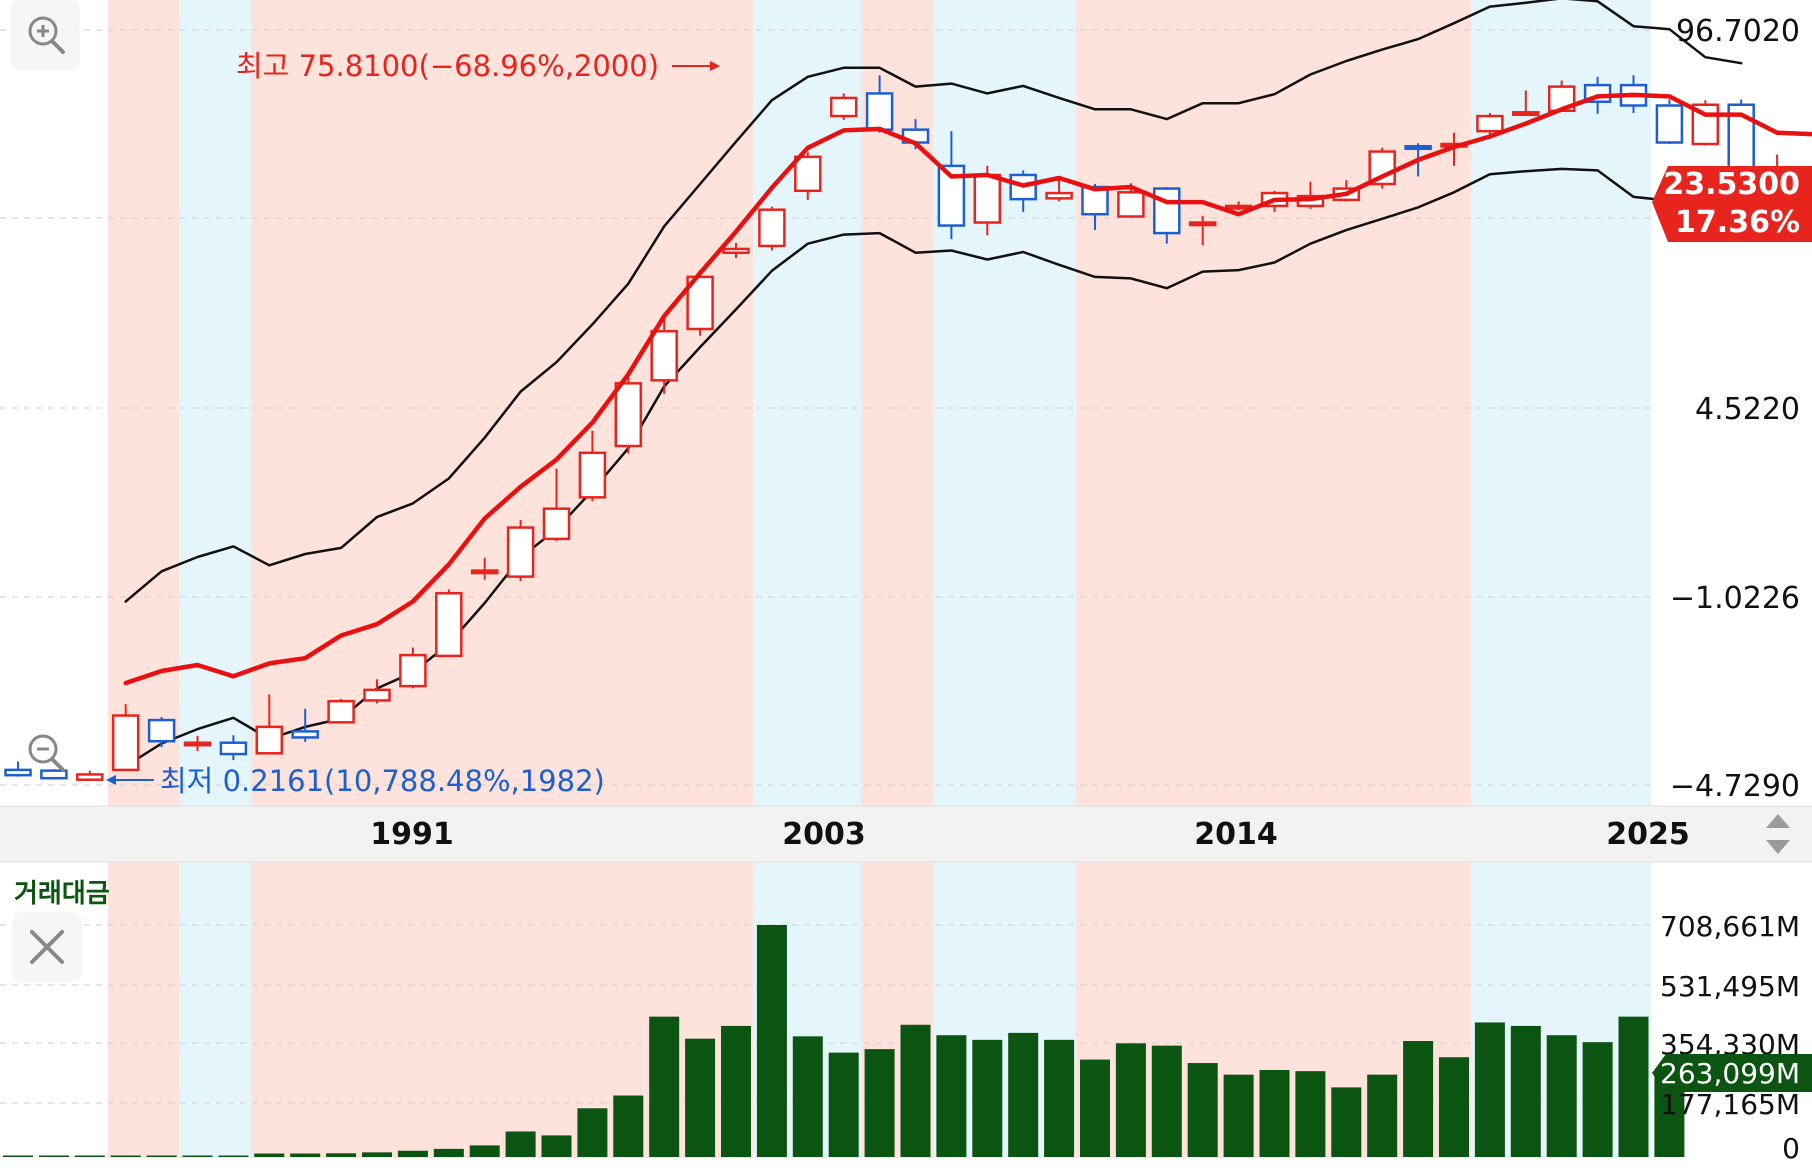  I want to click on volume-axis-label: 177,165M, so click(1730, 1104).